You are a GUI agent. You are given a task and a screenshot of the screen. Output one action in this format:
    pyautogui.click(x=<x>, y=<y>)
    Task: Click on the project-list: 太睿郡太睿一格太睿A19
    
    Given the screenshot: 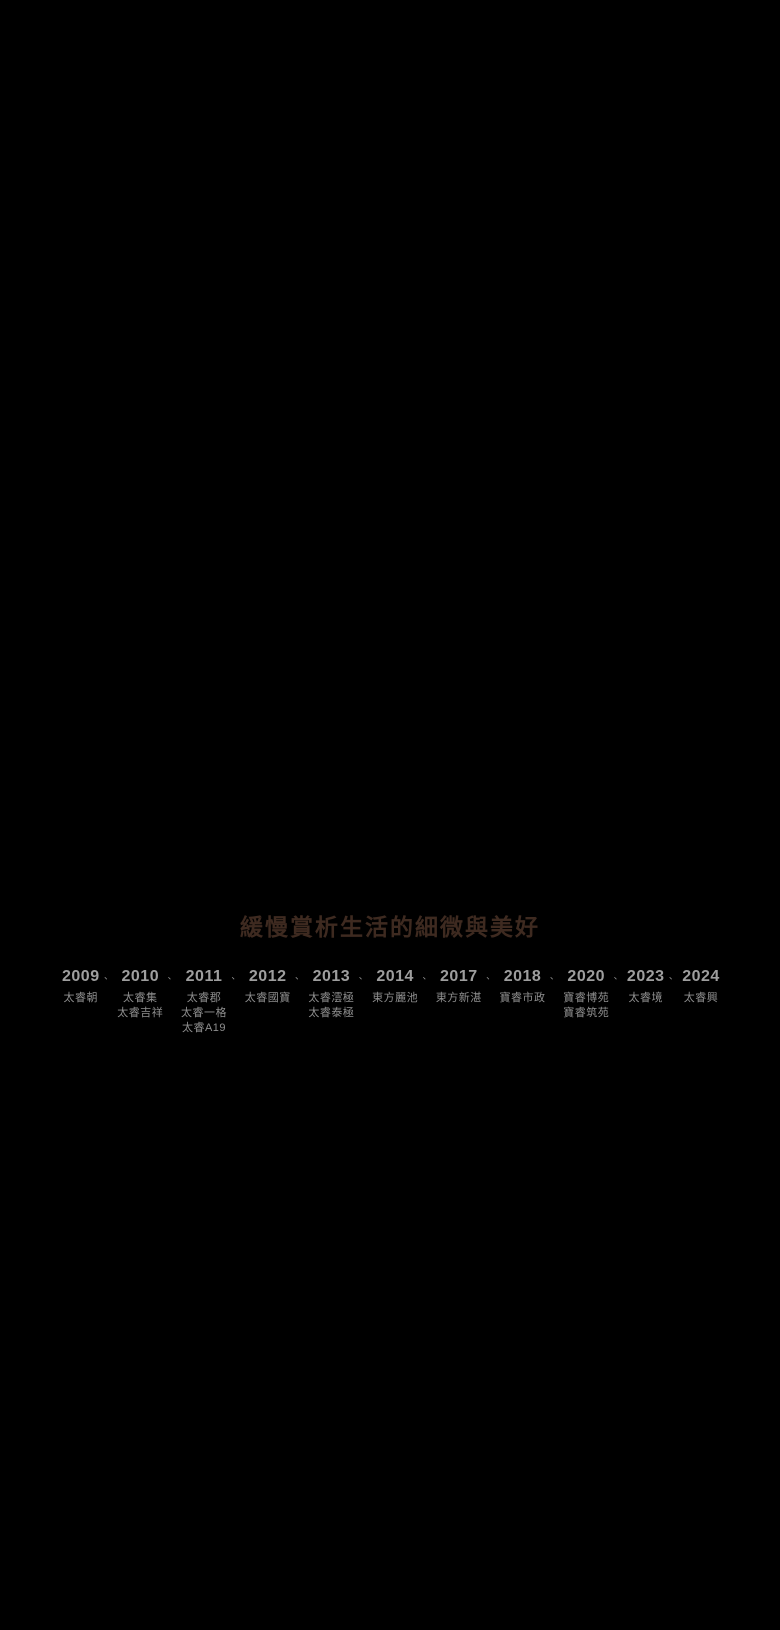 What is the action you would take?
    pyautogui.click(x=204, y=1013)
    